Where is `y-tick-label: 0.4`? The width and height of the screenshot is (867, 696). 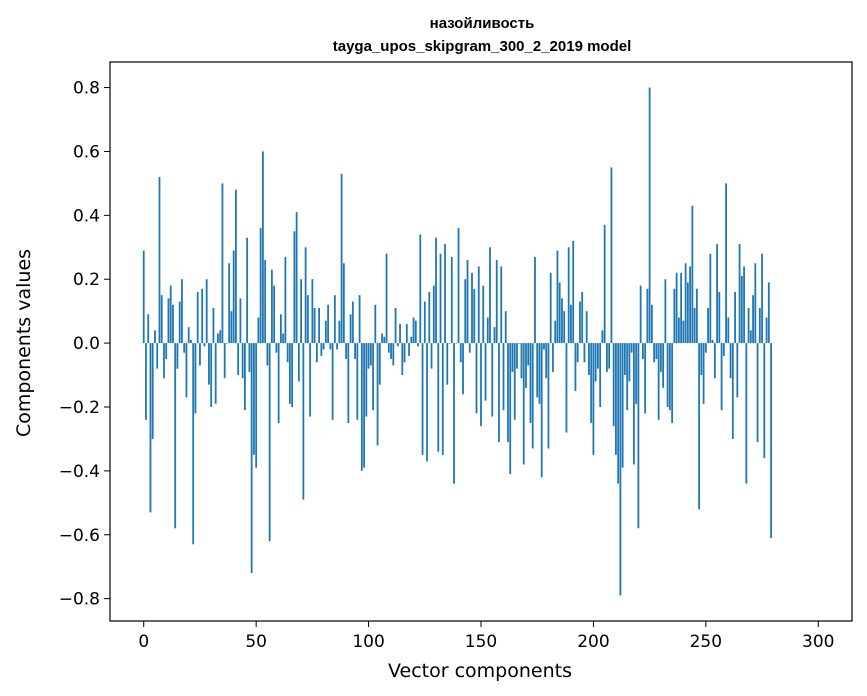 y-tick-label: 0.4 is located at coordinates (86, 216).